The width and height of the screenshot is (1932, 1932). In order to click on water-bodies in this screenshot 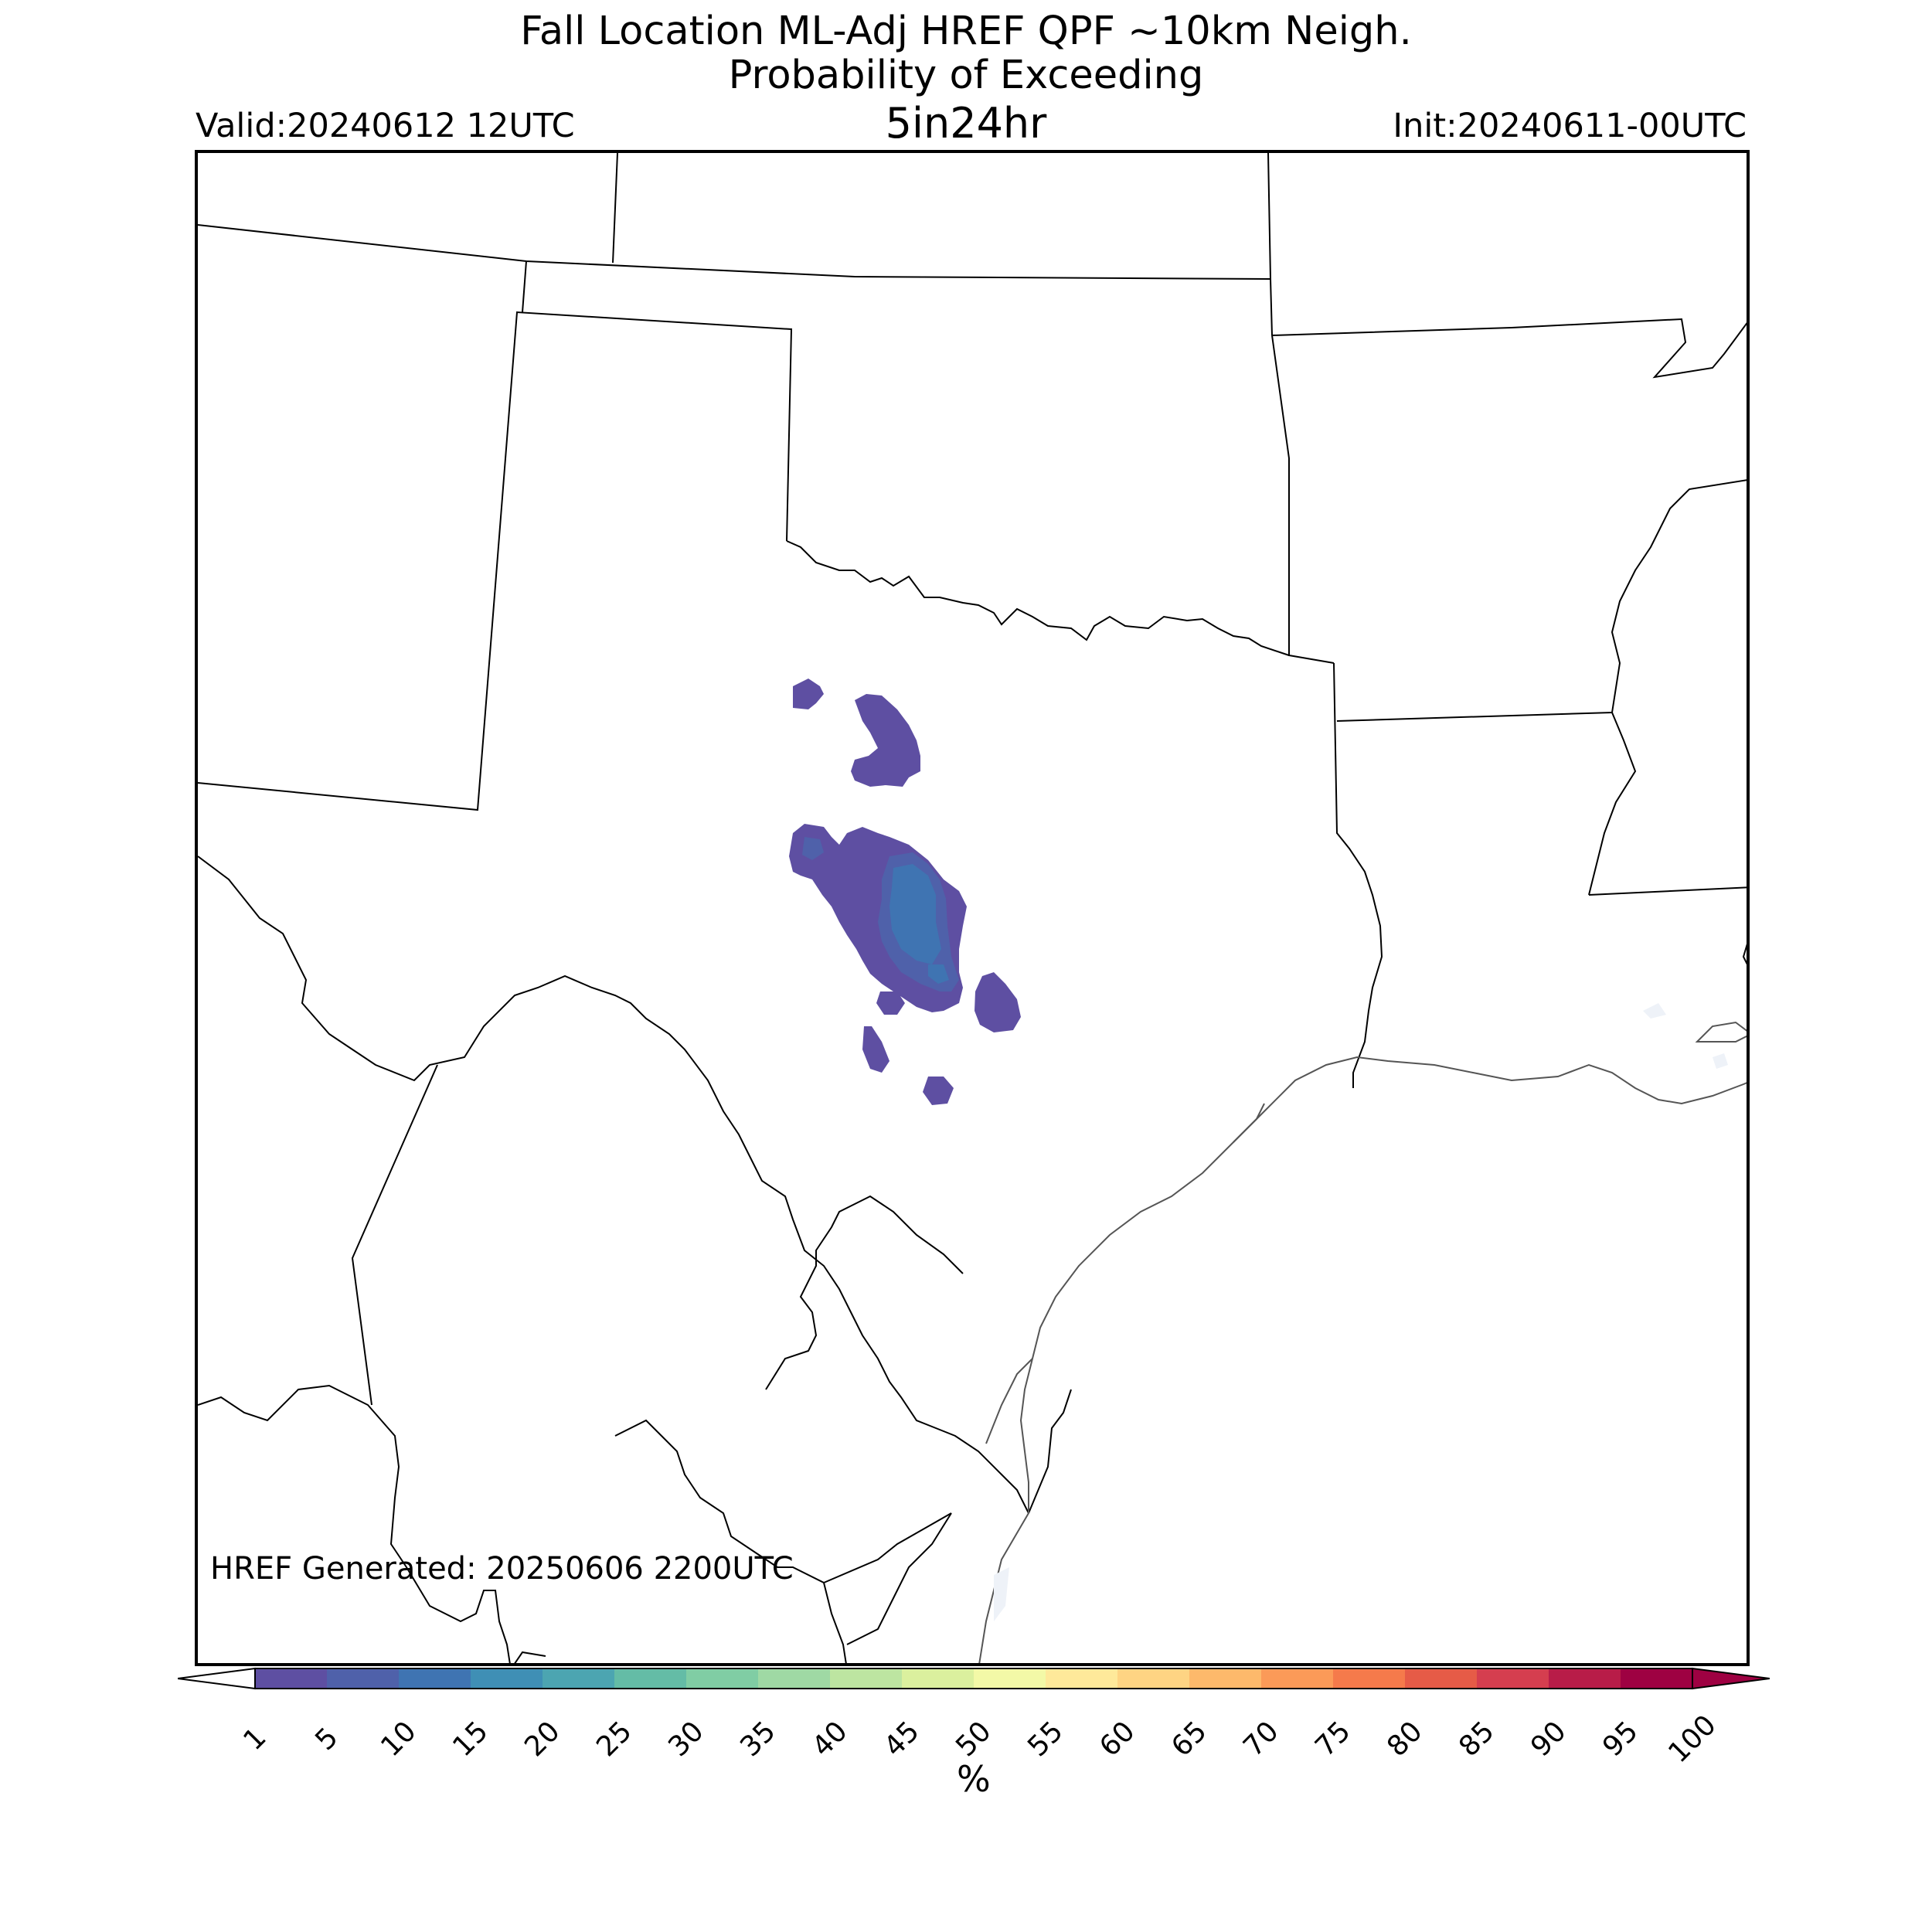, I will do `click(1361, 1312)`.